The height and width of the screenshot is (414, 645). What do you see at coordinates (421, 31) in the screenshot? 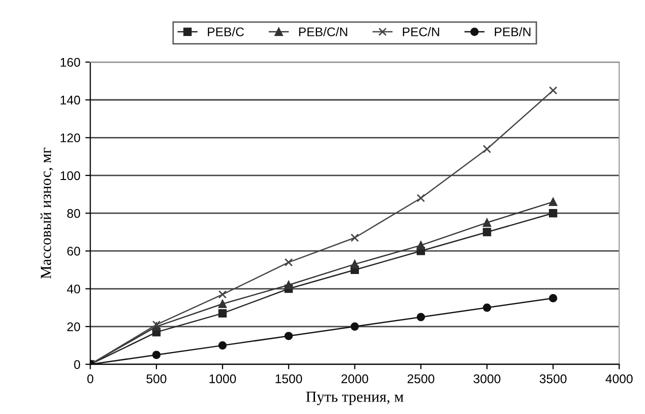
I see `legend-label: PEC/N` at bounding box center [421, 31].